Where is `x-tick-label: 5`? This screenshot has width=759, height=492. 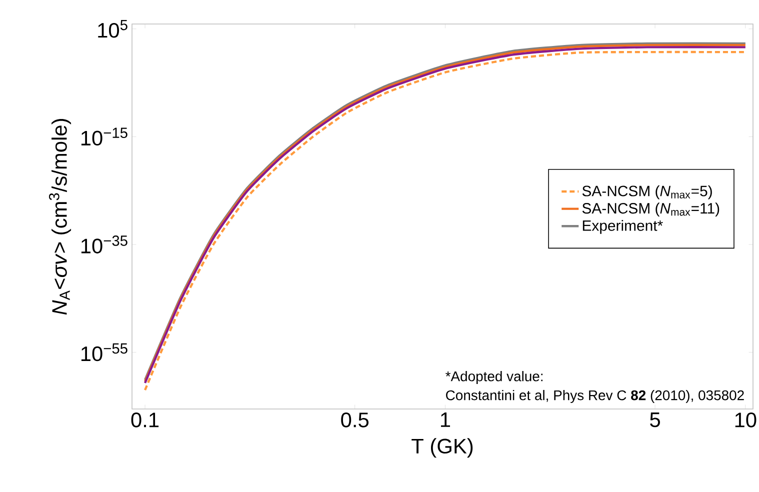
x-tick-label: 5 is located at coordinates (655, 420).